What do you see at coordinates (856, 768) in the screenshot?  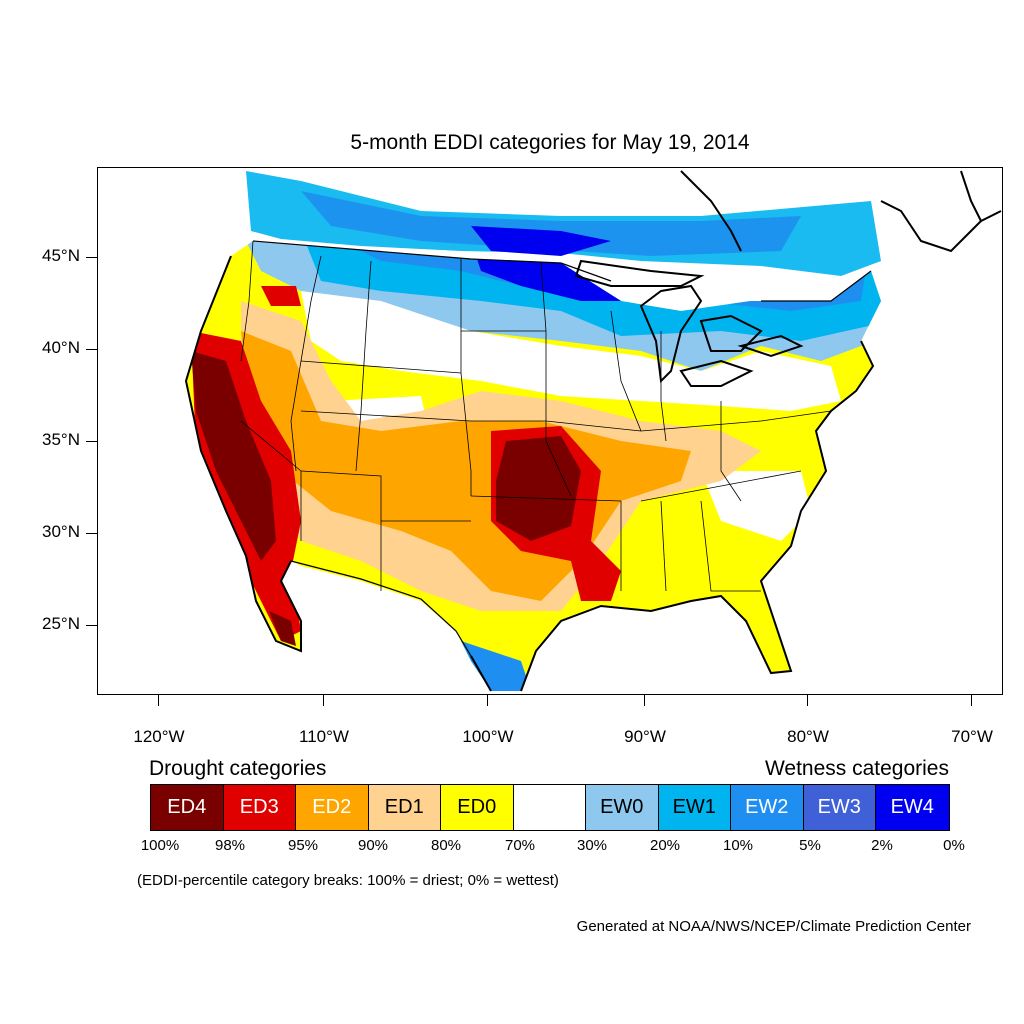 I see `wetness-heading: Wetness categories` at bounding box center [856, 768].